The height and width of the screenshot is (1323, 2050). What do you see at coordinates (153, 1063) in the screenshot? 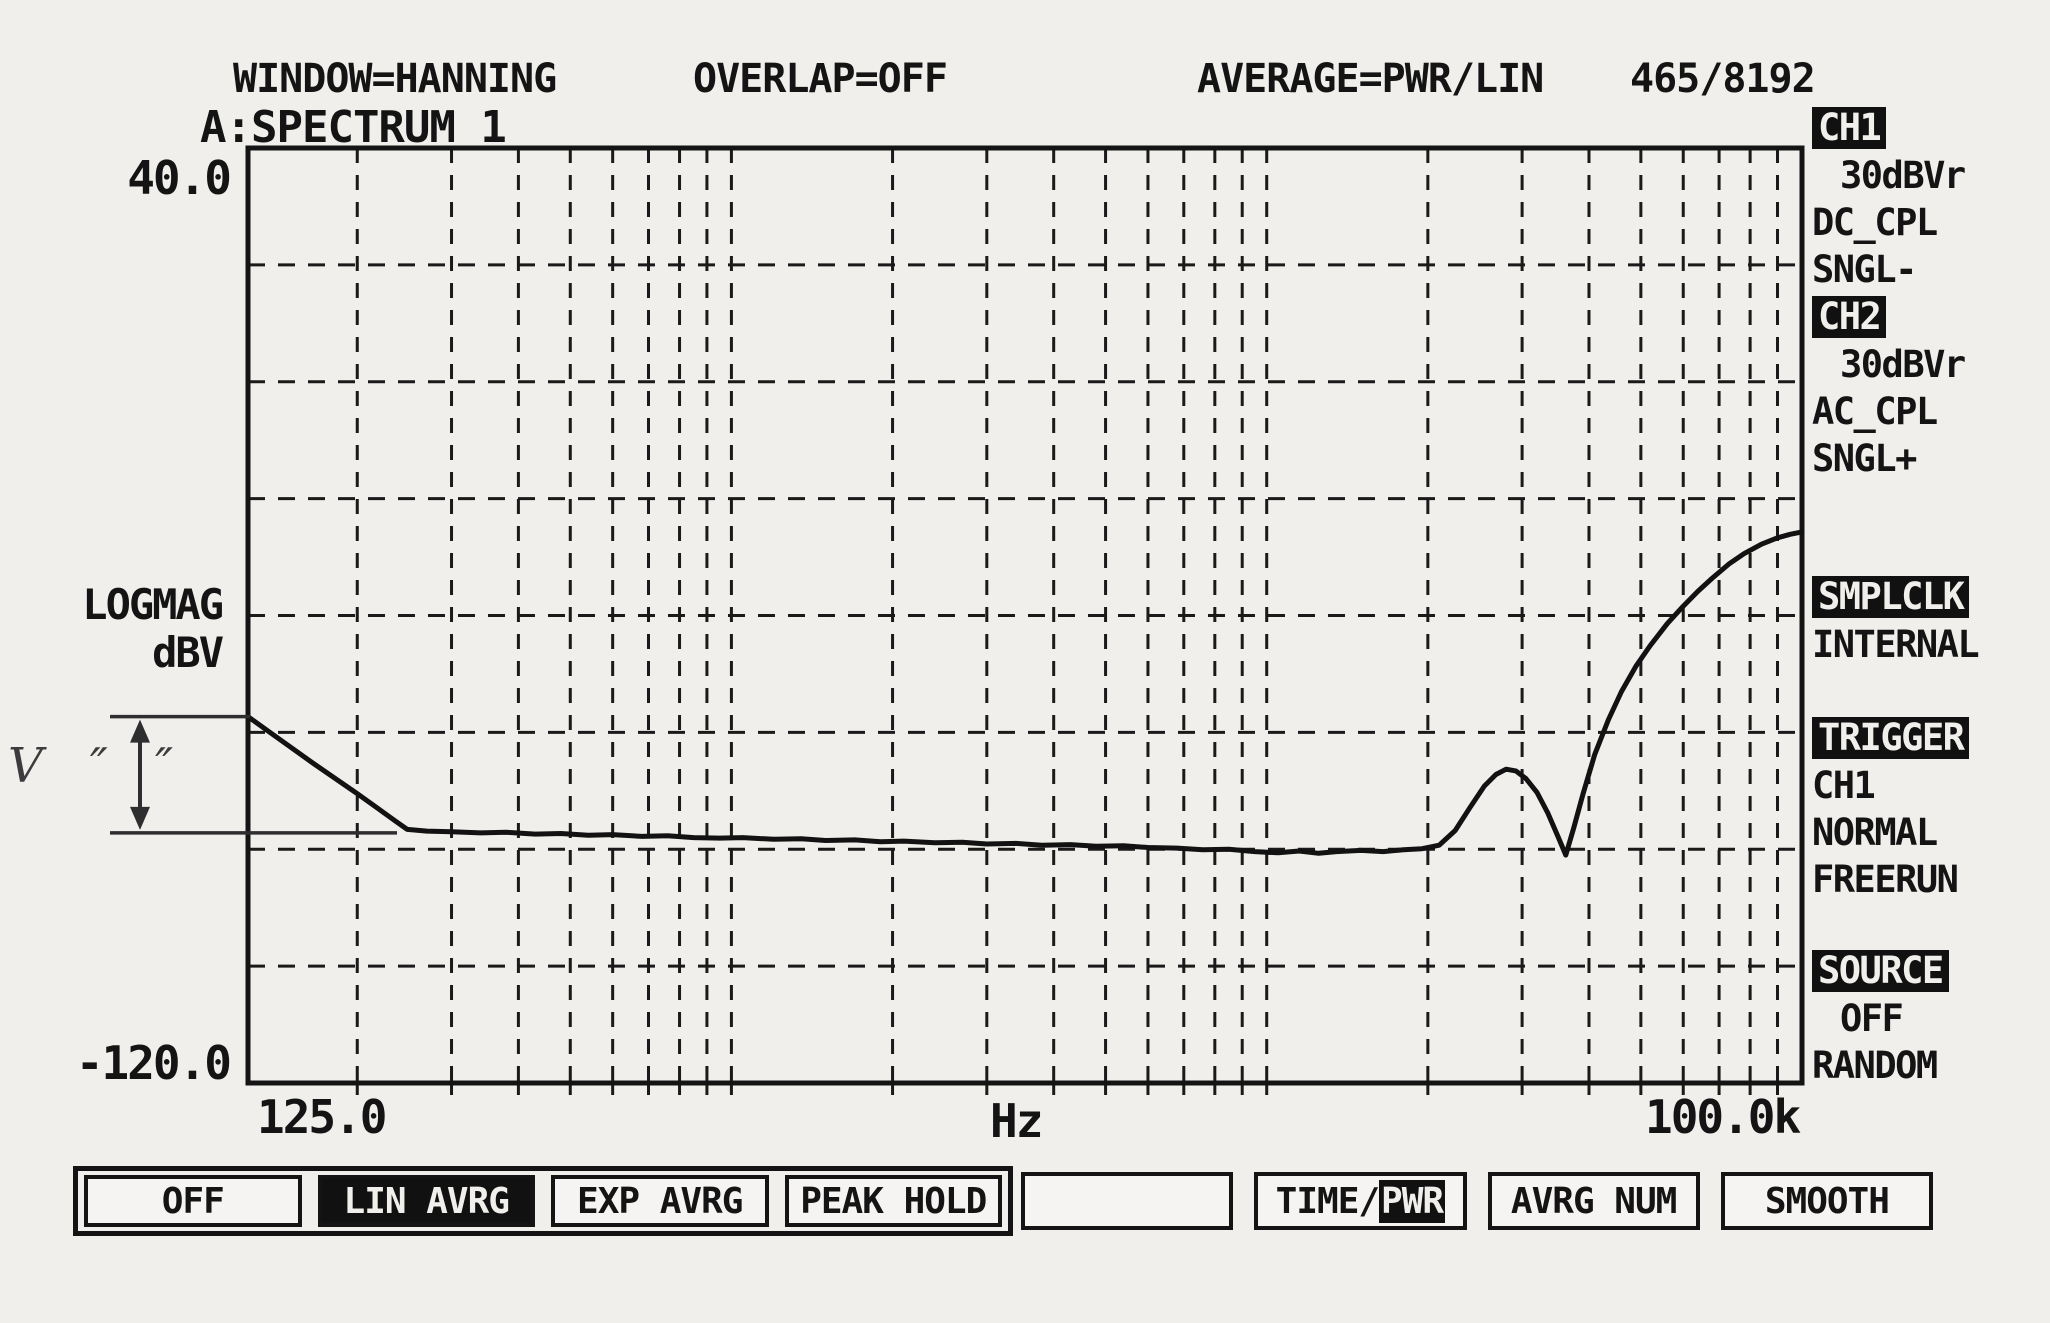
I see `y-axis-min-label: -120.0` at bounding box center [153, 1063].